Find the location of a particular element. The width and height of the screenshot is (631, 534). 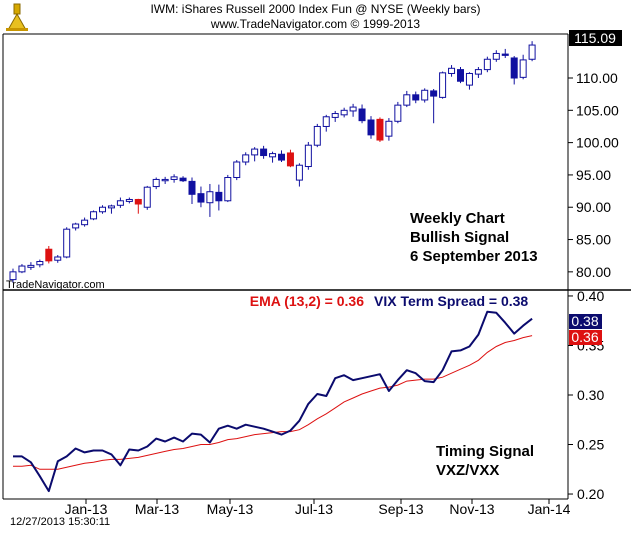

x-tick-label: May-13 is located at coordinates (230, 509).